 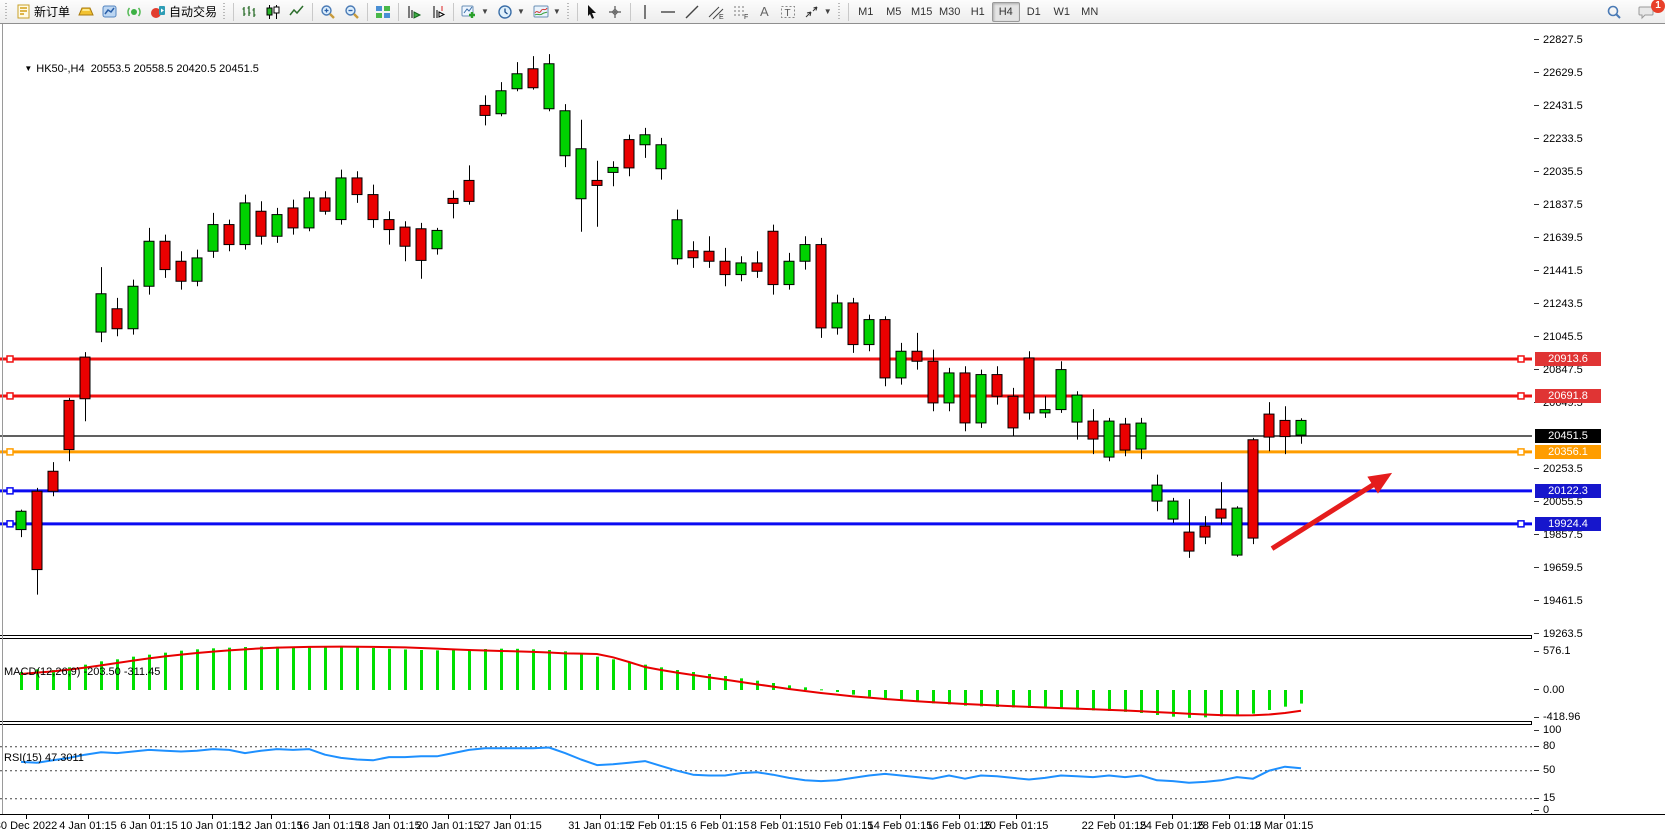 What do you see at coordinates (592, 12) in the screenshot?
I see `cursor-button` at bounding box center [592, 12].